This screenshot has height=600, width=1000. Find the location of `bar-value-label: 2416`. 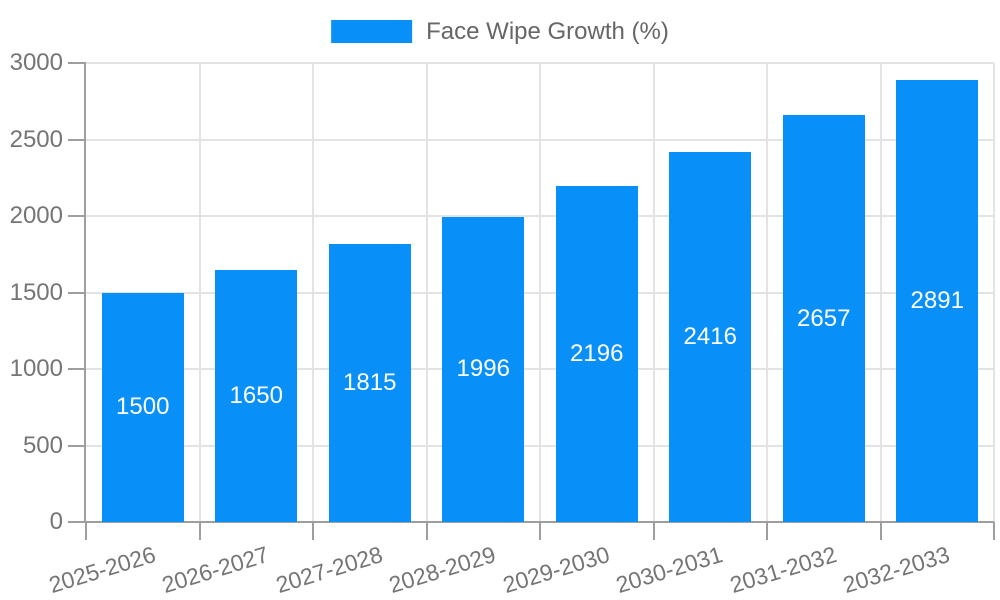

bar-value-label: 2416 is located at coordinates (710, 337).